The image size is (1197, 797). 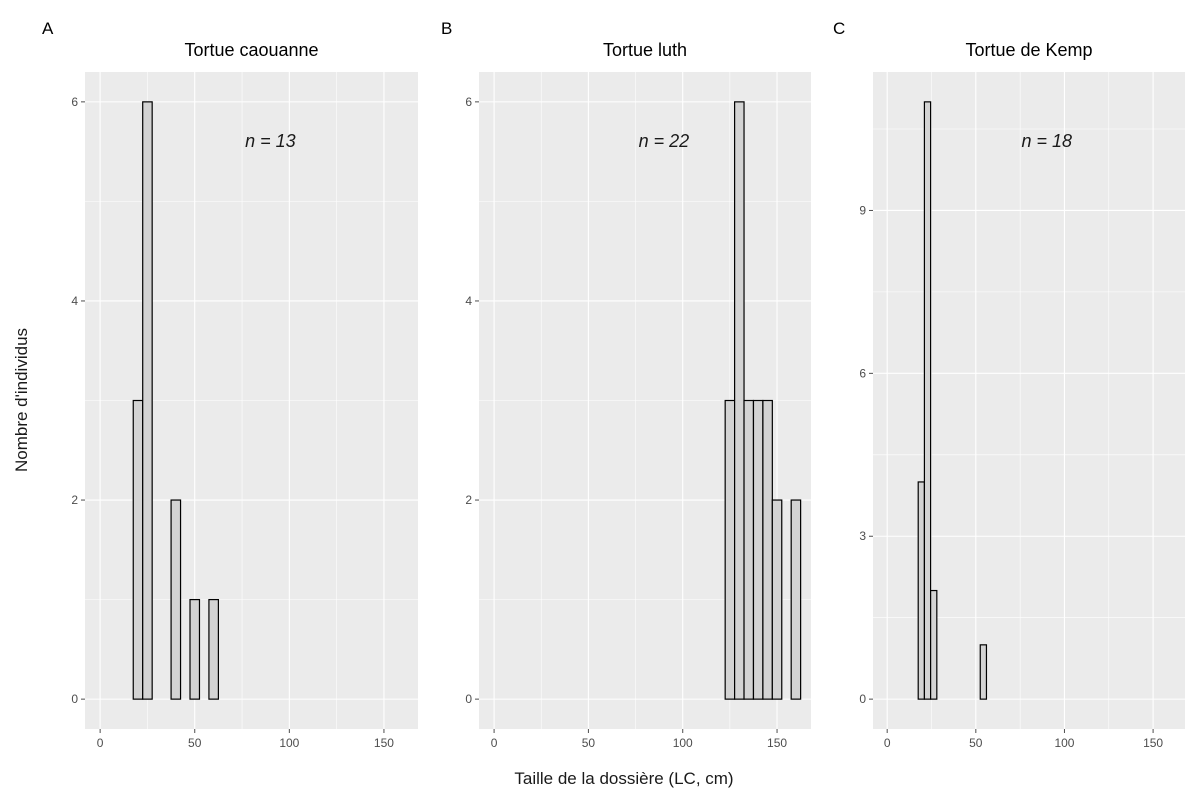 What do you see at coordinates (270, 141) in the screenshot?
I see `sample-size-annotation: n = 13` at bounding box center [270, 141].